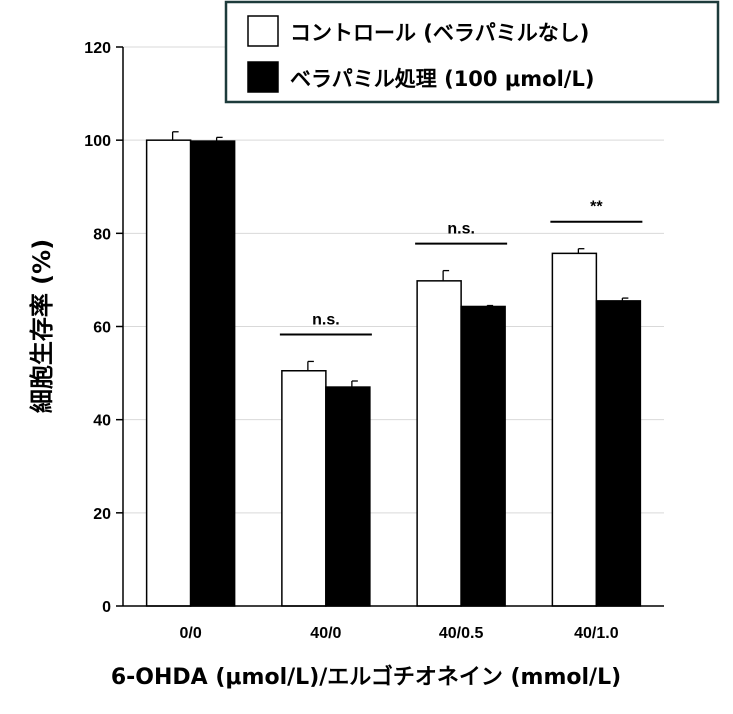 This screenshot has width=733, height=714. What do you see at coordinates (439, 33) in the screenshot?
I see `legend-label-control: コントロール (ベラパミルなし)` at bounding box center [439, 33].